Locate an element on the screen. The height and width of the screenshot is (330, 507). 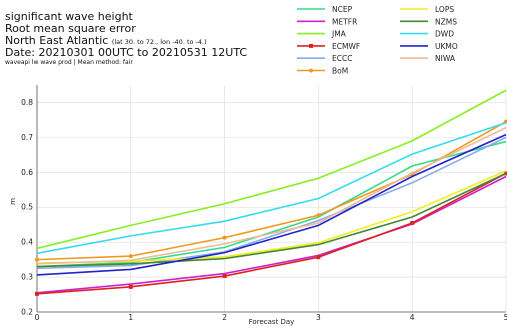
chart-subtitle-date: Date: 20210301 00UTC to 20210531 12UTC is located at coordinates (126, 52).